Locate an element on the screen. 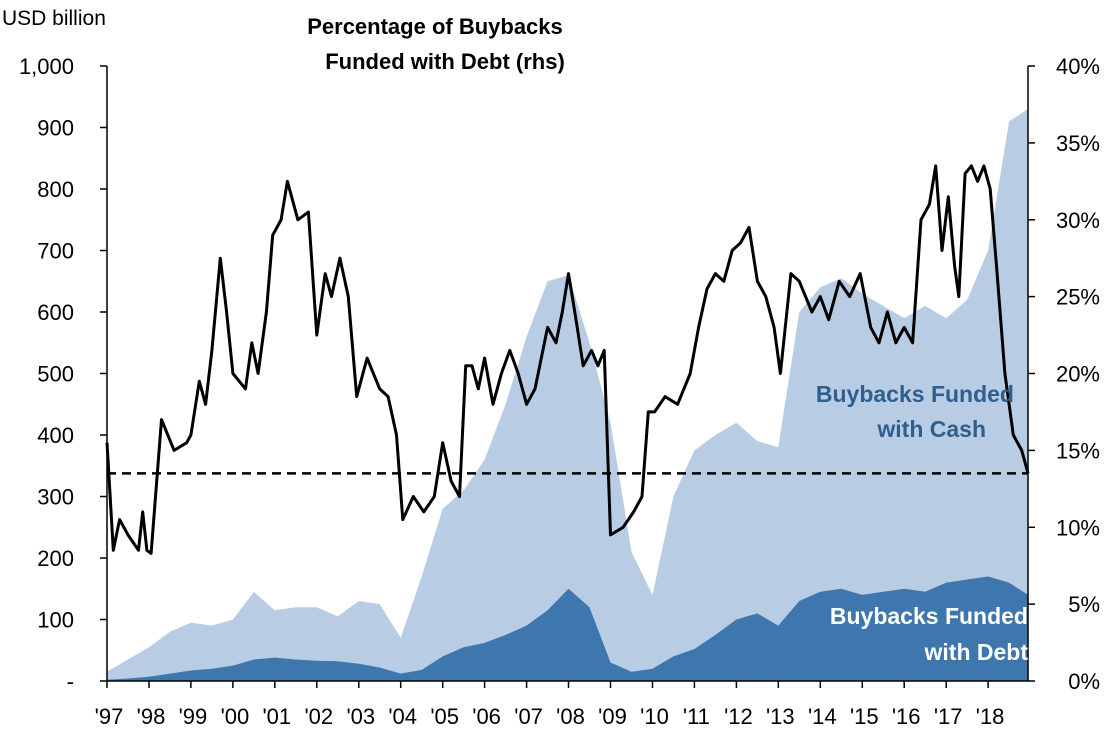  y-right-tick-label: 35% is located at coordinates (1078, 143).